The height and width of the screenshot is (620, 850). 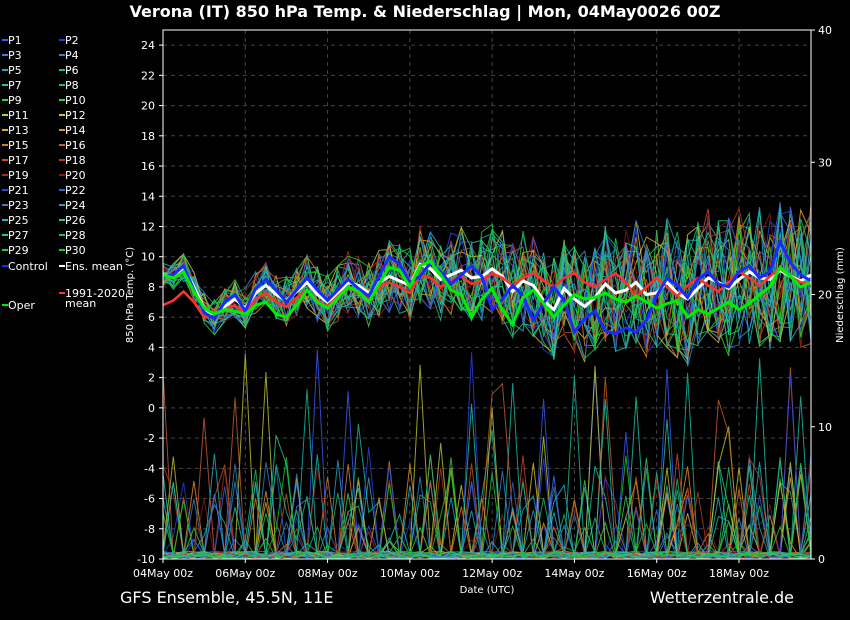 I want to click on legend-item: Ens. mean, so click(x=94, y=266).